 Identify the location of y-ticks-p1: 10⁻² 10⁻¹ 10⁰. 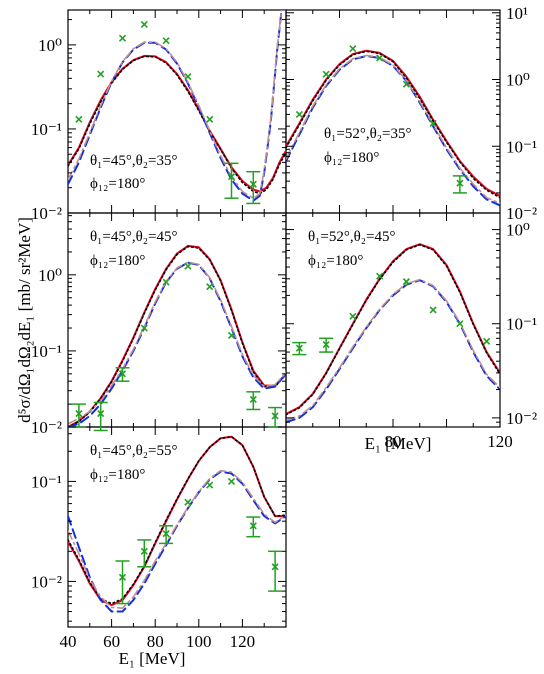
(158, 121).